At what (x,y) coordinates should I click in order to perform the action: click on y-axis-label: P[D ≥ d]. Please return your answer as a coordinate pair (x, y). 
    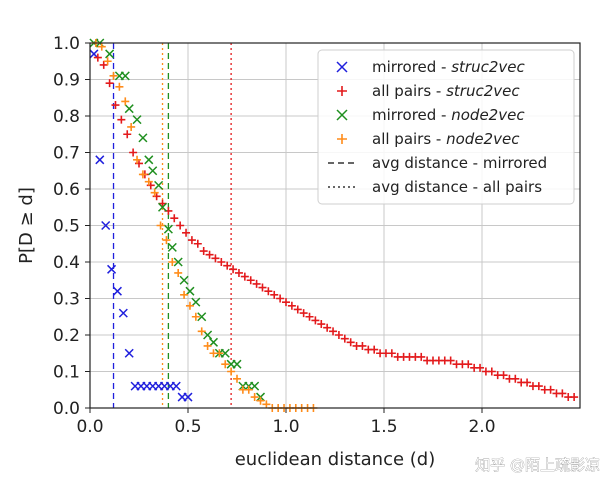
    Looking at the image, I should click on (26, 225).